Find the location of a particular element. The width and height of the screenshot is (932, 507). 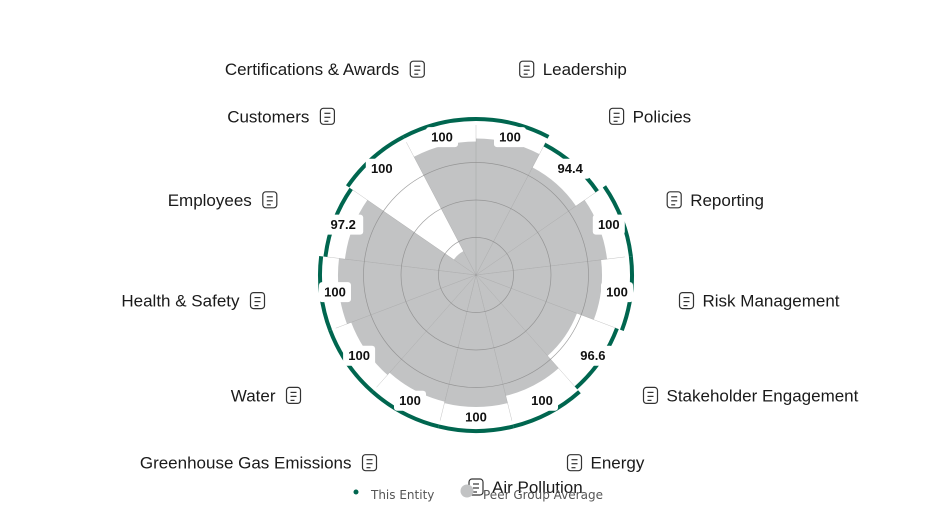

category-label-customers: Customers is located at coordinates (268, 116).